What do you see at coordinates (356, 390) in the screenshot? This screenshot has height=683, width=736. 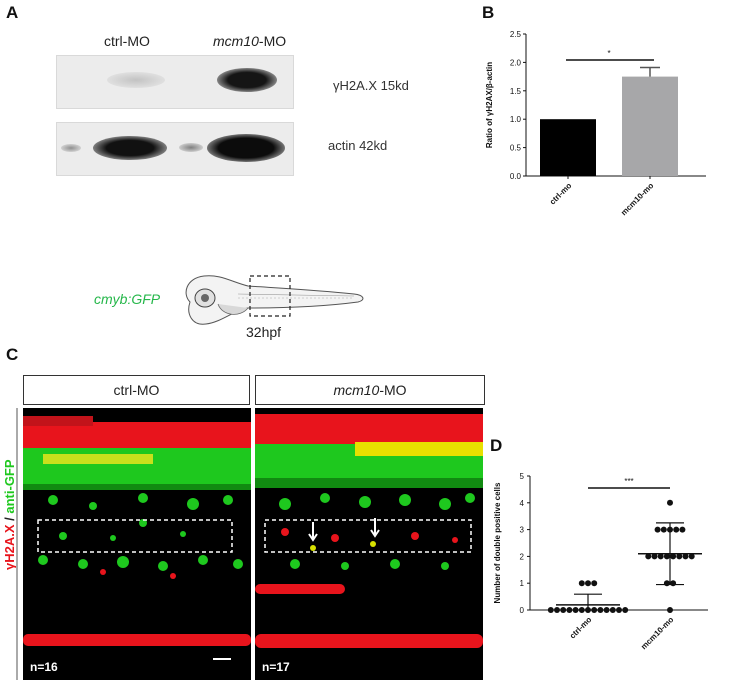 I see `header-mcm10-gene: mcm10` at bounding box center [356, 390].